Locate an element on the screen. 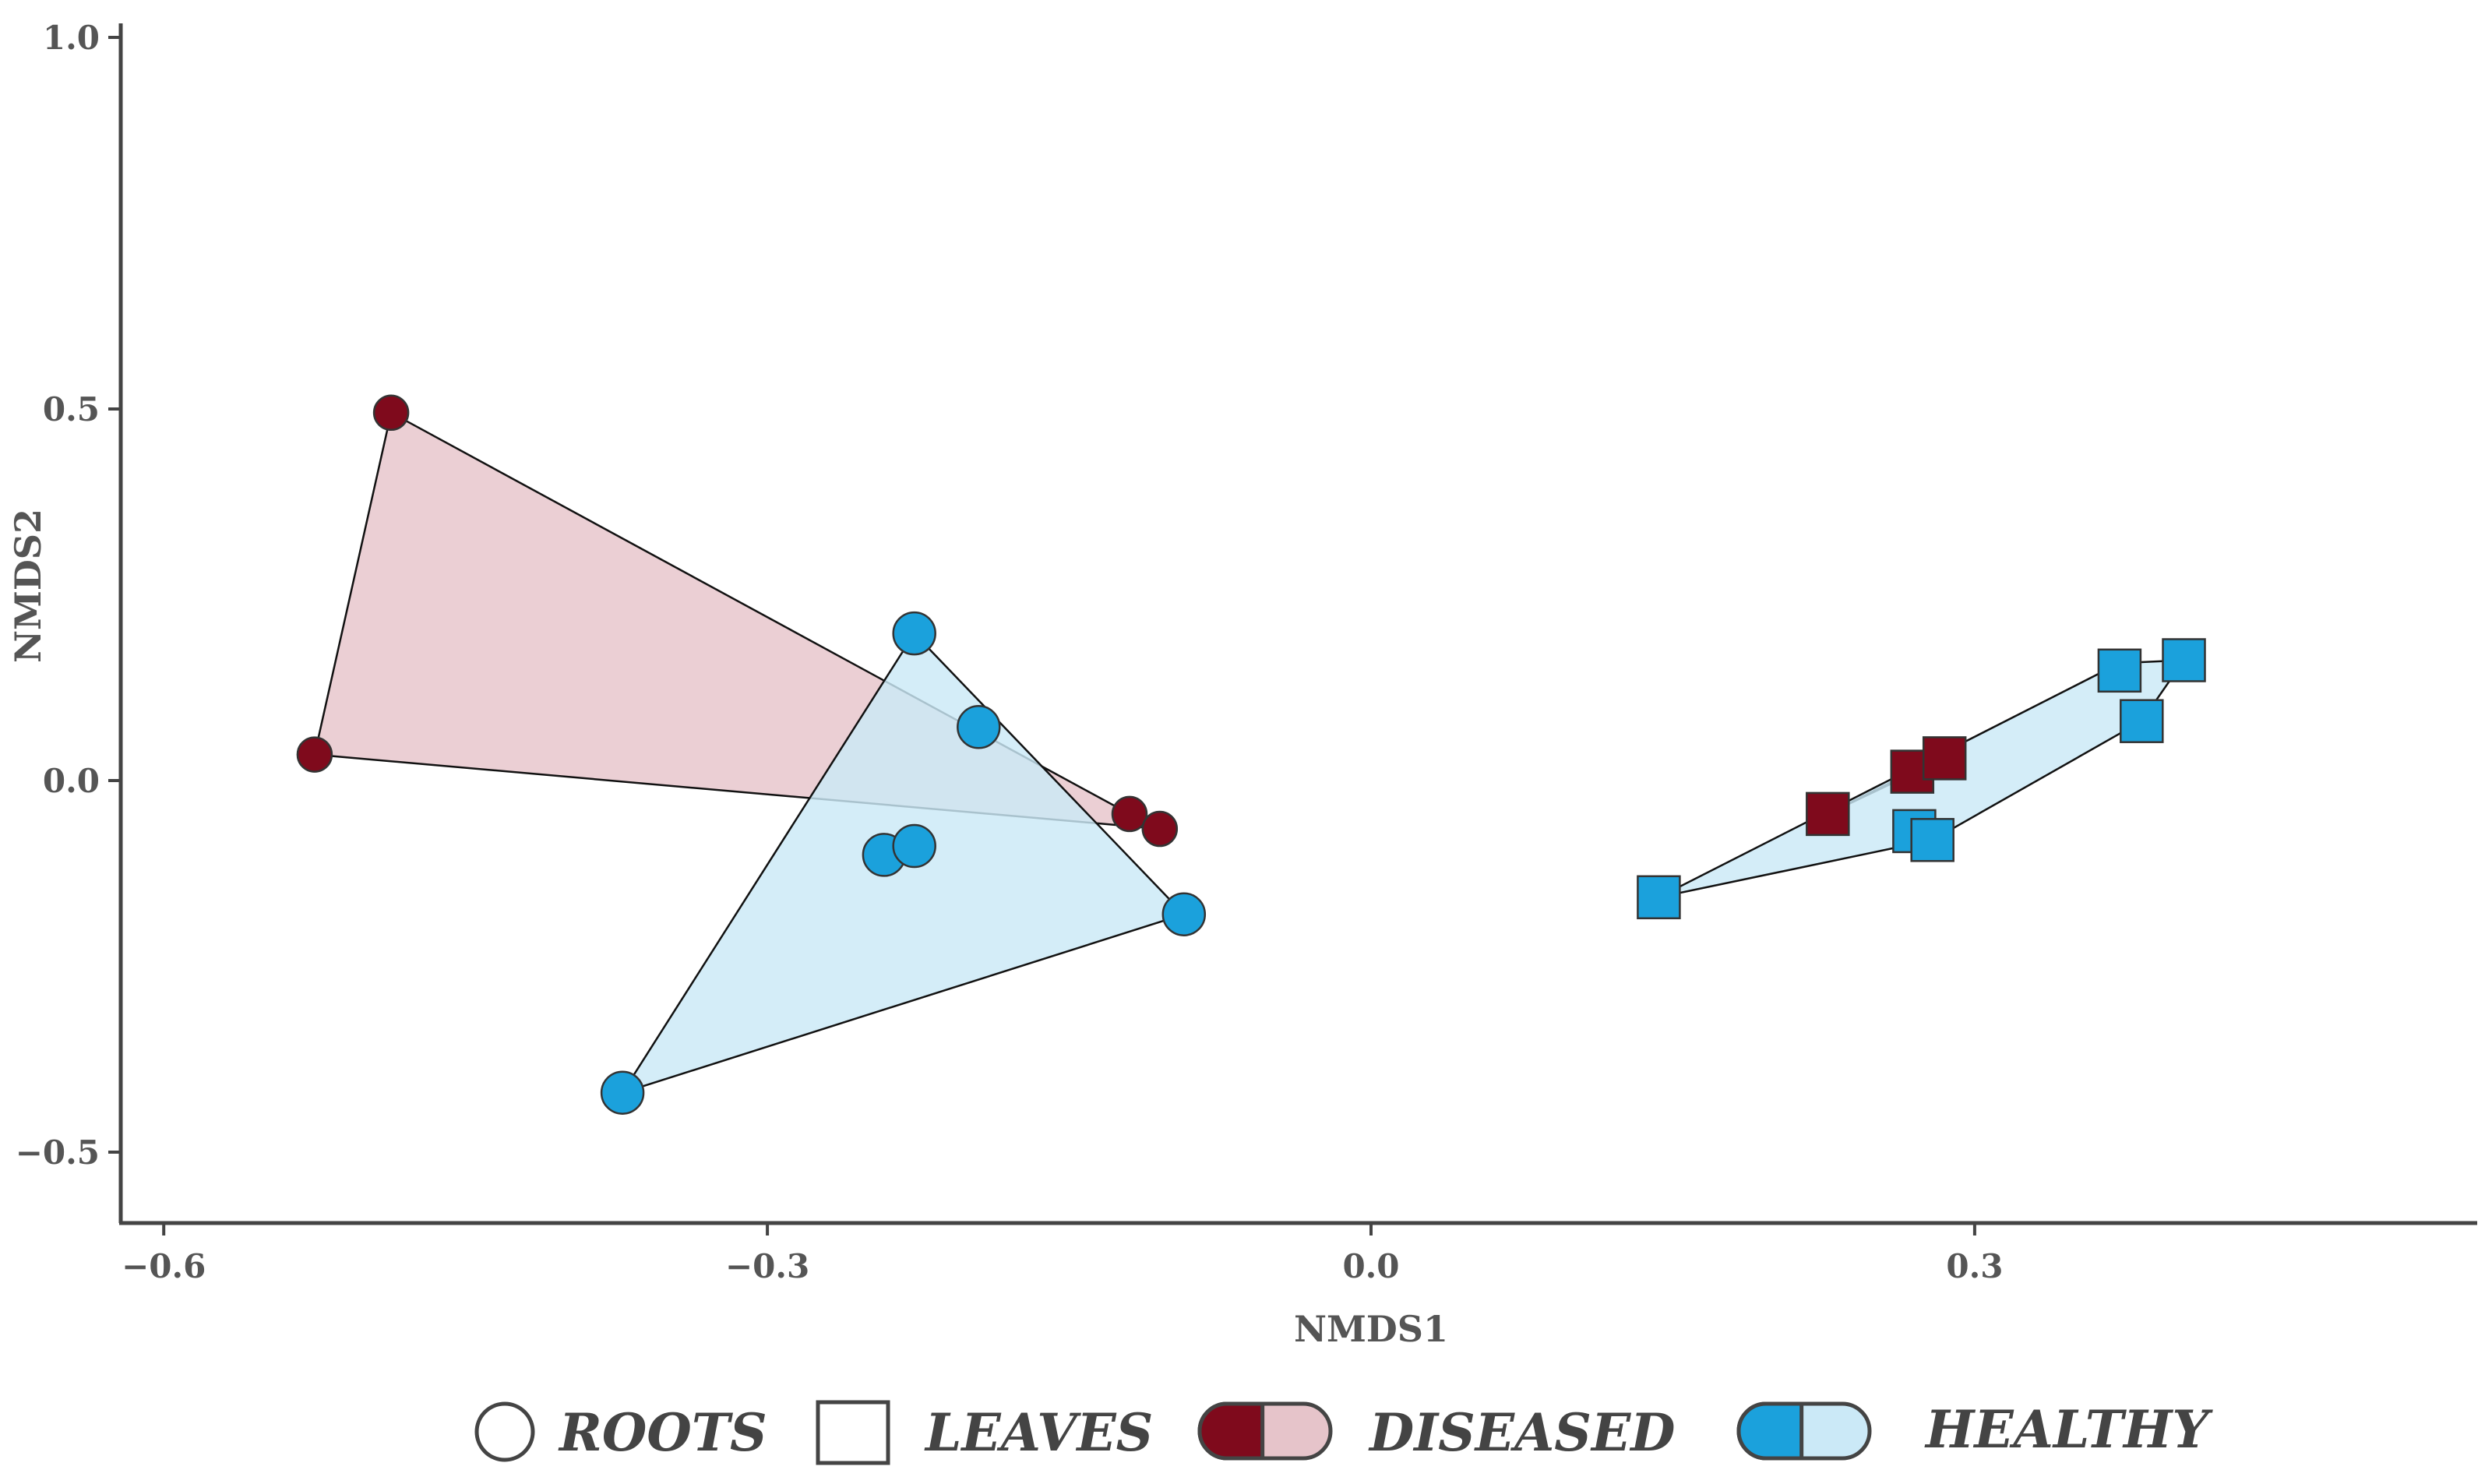  legend-healthy-symbol is located at coordinates (1804, 1431).